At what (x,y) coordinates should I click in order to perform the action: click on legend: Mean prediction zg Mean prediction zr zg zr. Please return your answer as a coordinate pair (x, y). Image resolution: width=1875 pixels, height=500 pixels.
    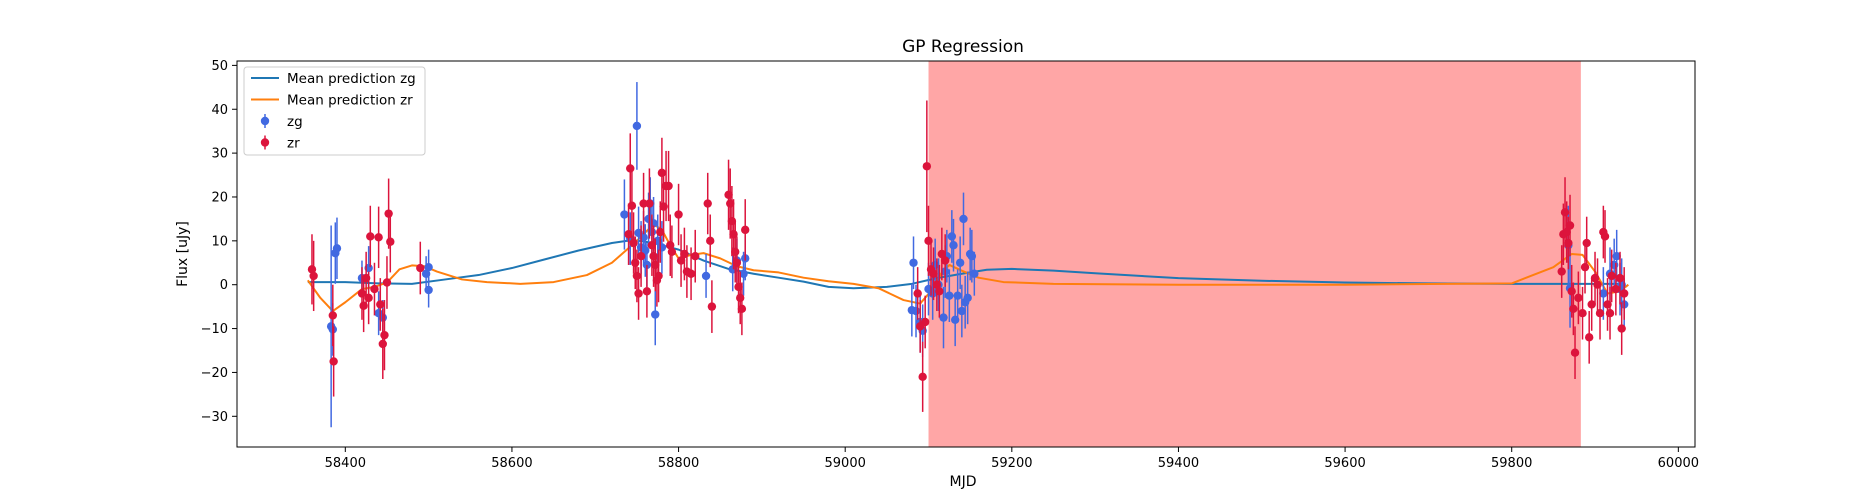
    Looking at the image, I should click on (334, 111).